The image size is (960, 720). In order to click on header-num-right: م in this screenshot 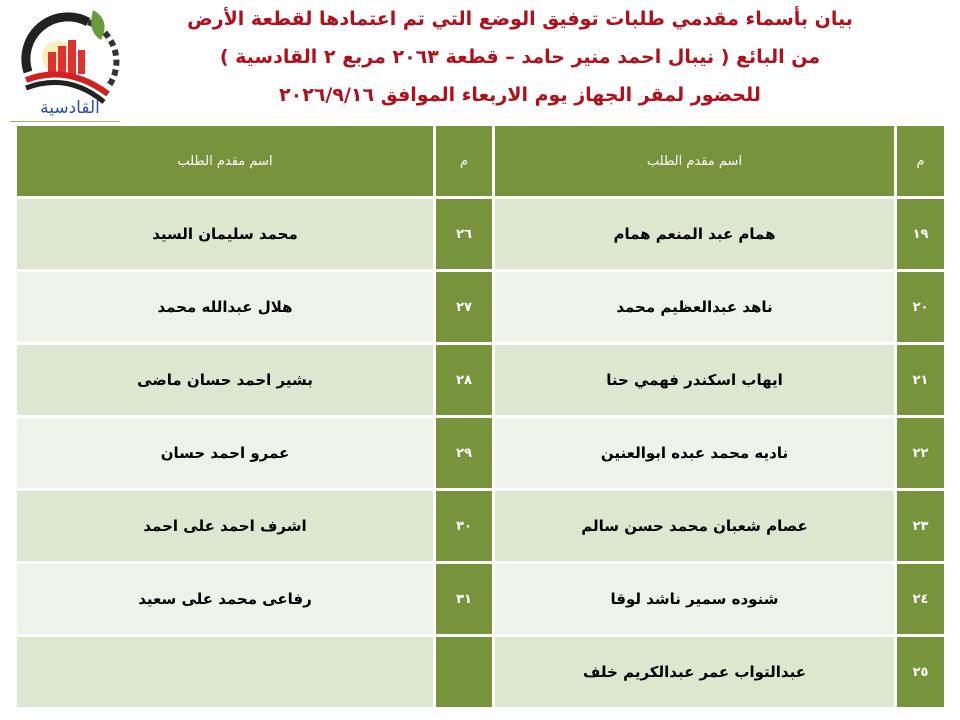, I will do `click(920, 161)`.